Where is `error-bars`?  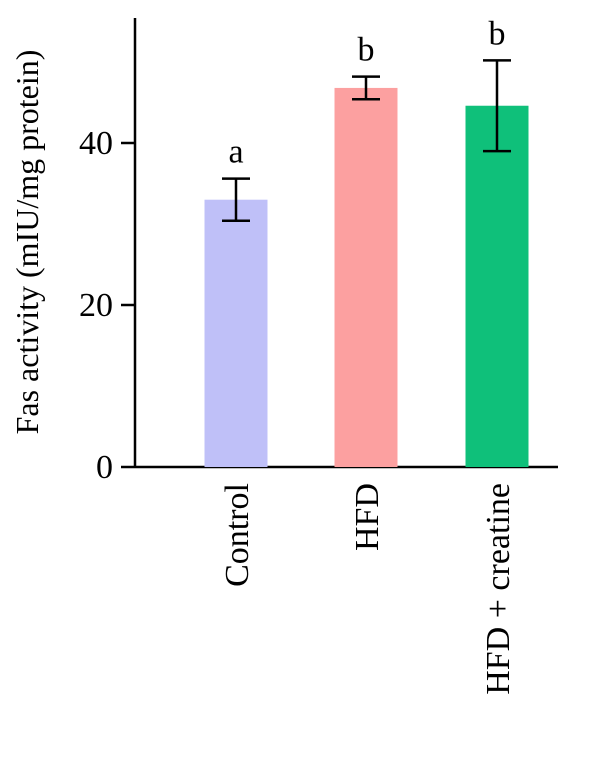 error-bars is located at coordinates (366, 141).